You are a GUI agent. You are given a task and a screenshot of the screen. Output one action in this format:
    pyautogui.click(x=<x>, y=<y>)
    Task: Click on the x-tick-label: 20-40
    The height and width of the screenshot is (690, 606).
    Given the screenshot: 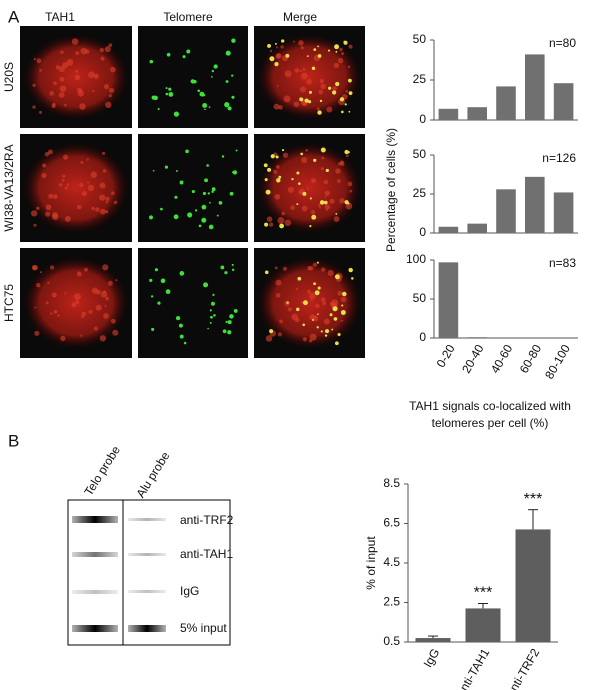 What is the action you would take?
    pyautogui.click(x=473, y=359)
    